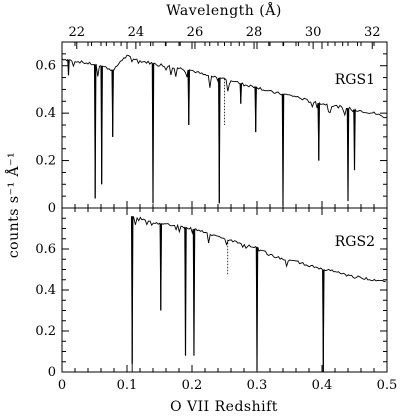 The width and height of the screenshot is (400, 416). I want to click on top-tick-label: 28, so click(254, 32).